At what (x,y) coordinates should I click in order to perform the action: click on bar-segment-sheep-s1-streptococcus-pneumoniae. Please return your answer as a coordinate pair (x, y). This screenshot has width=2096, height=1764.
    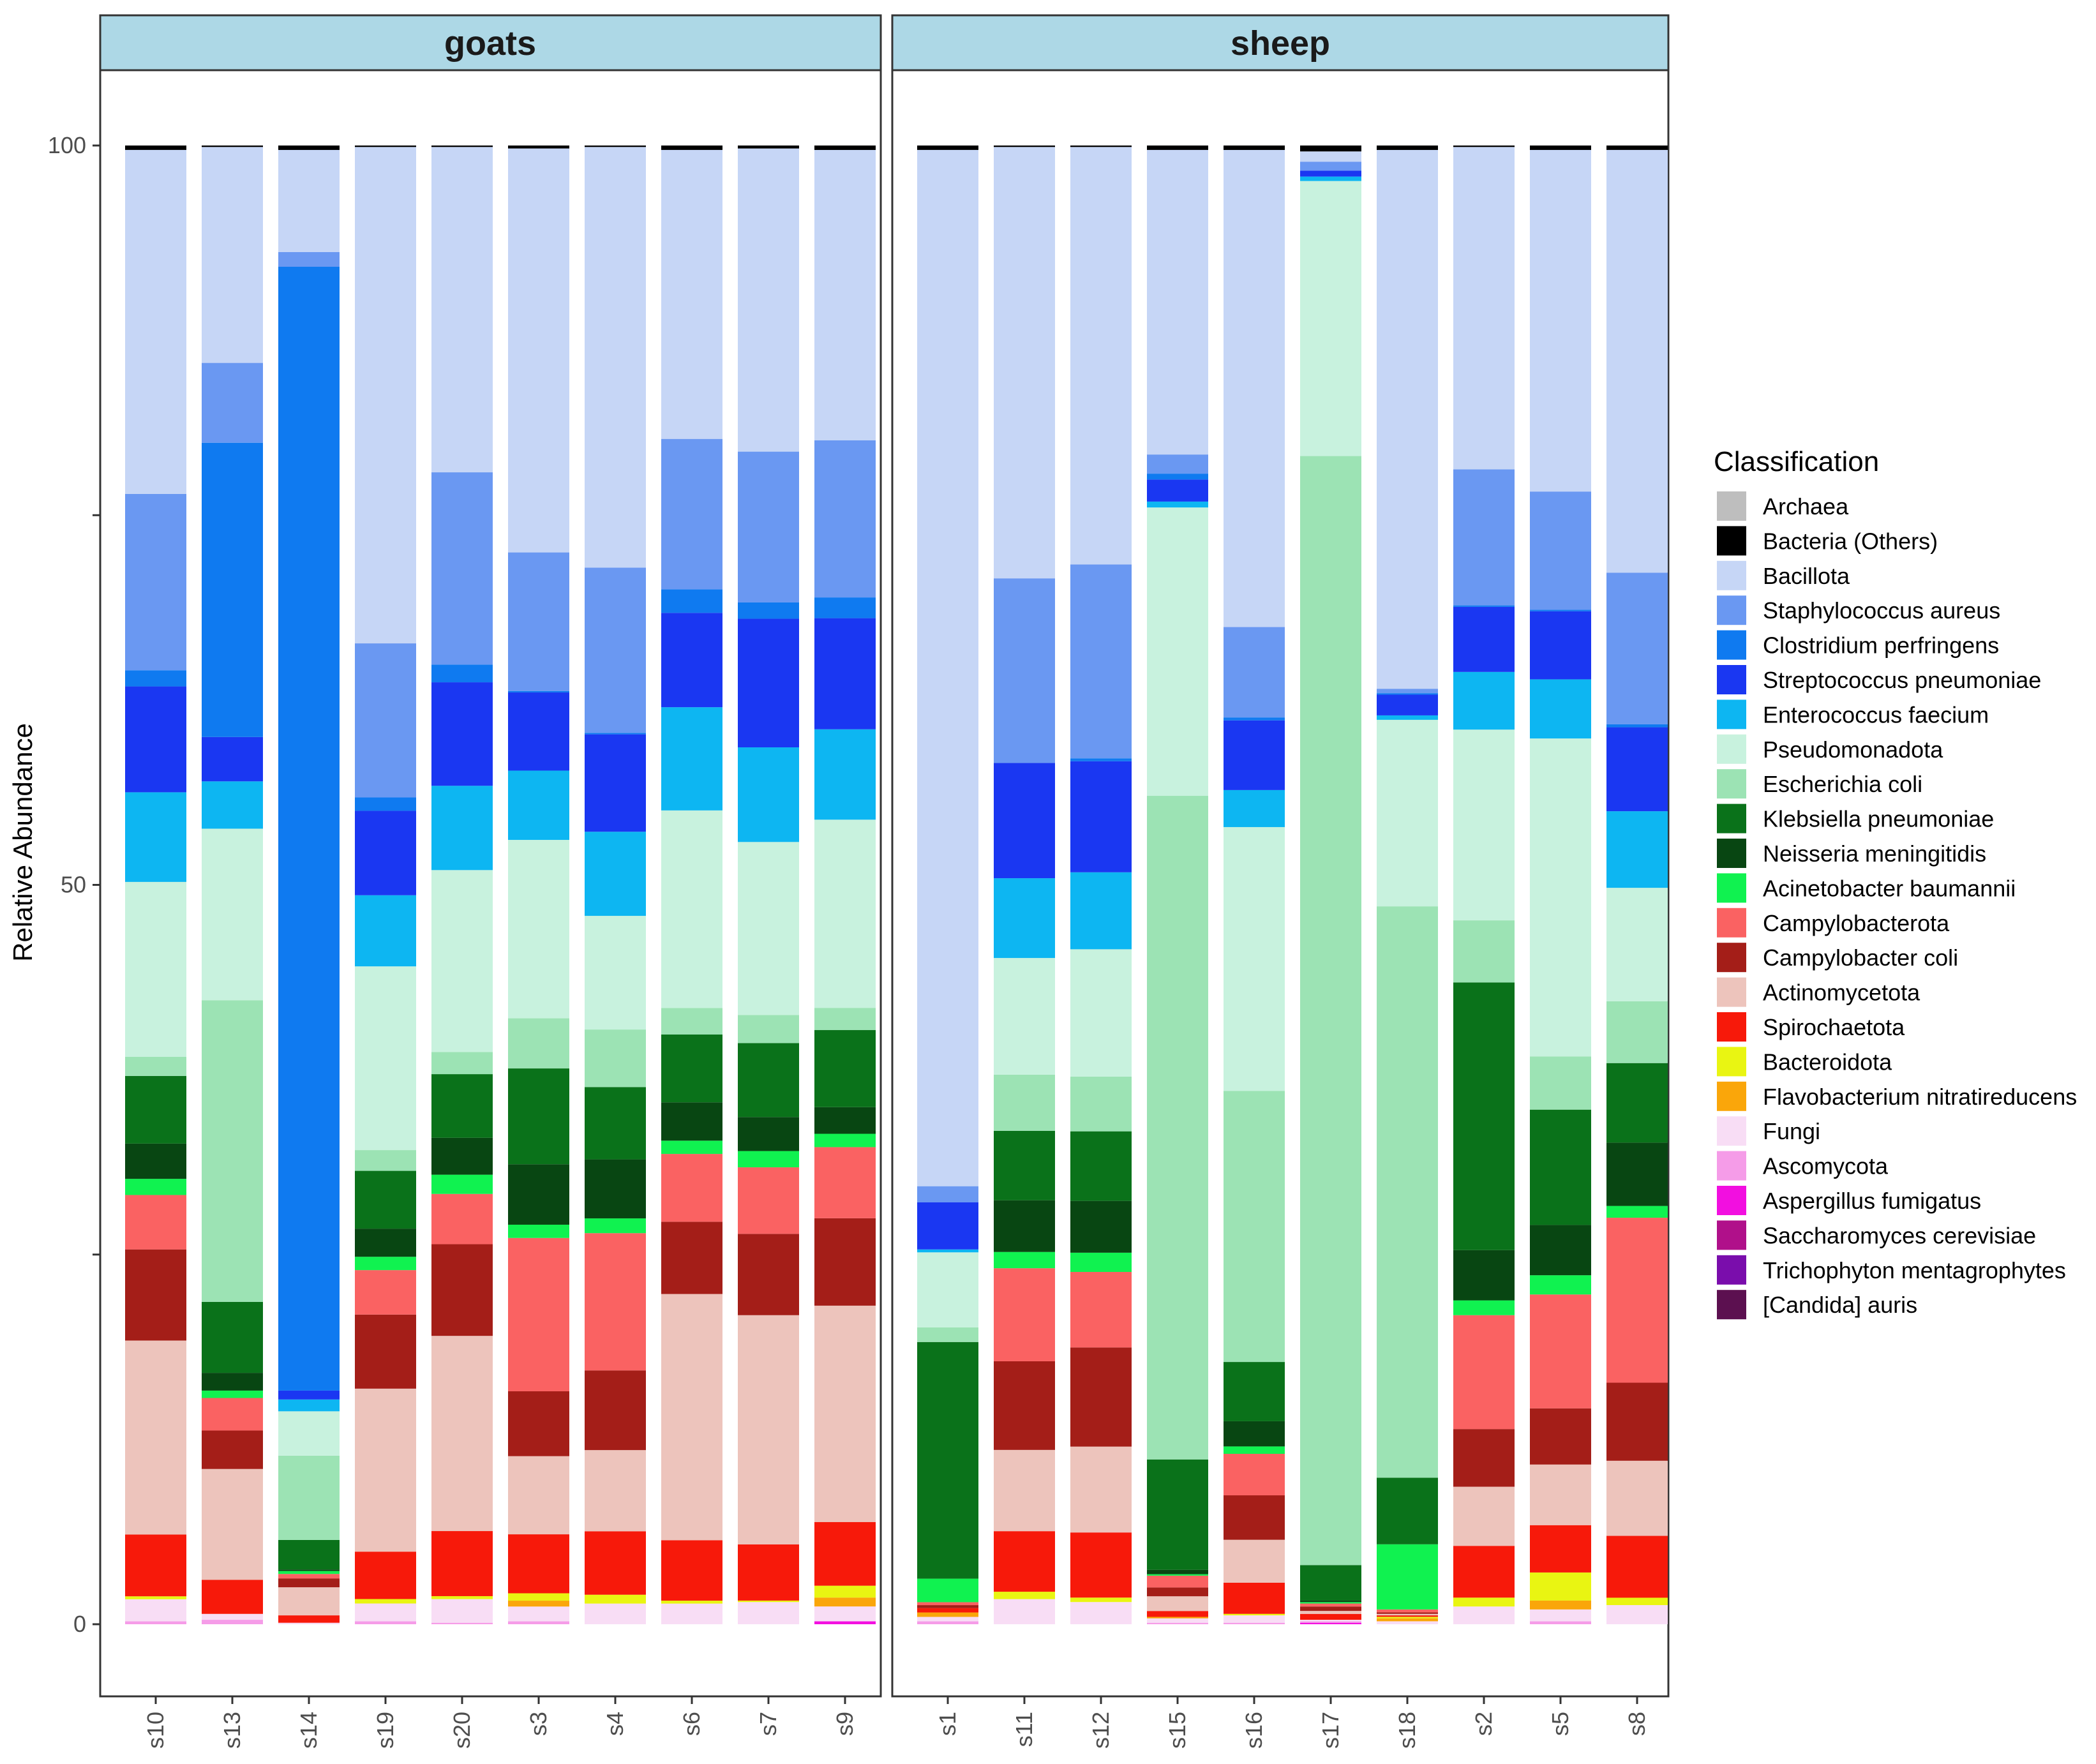
    Looking at the image, I should click on (947, 1226).